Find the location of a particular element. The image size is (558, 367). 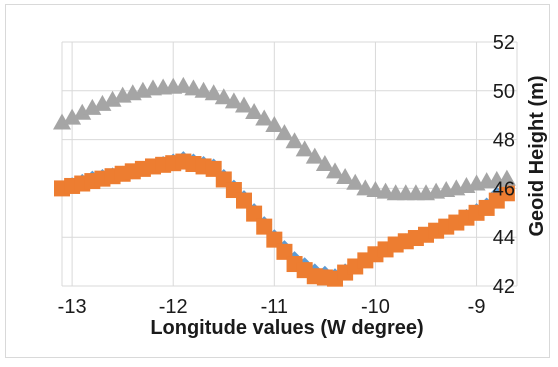

y-tick-label: 42 is located at coordinates (504, 287).